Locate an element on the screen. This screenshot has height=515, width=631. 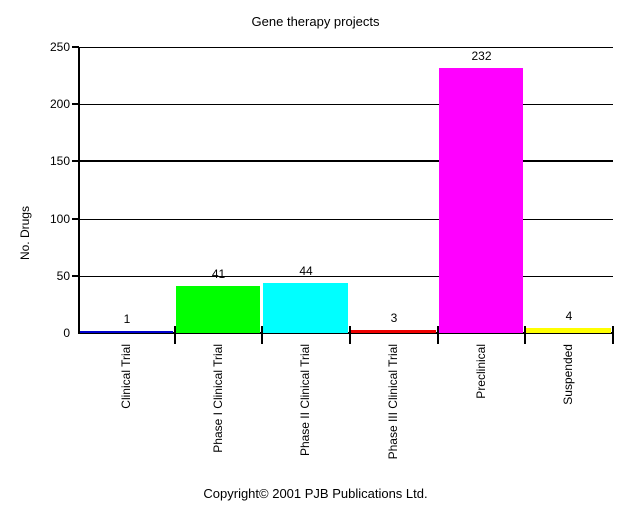
x-category-label: Phase I Clinical Trial is located at coordinates (217, 398).